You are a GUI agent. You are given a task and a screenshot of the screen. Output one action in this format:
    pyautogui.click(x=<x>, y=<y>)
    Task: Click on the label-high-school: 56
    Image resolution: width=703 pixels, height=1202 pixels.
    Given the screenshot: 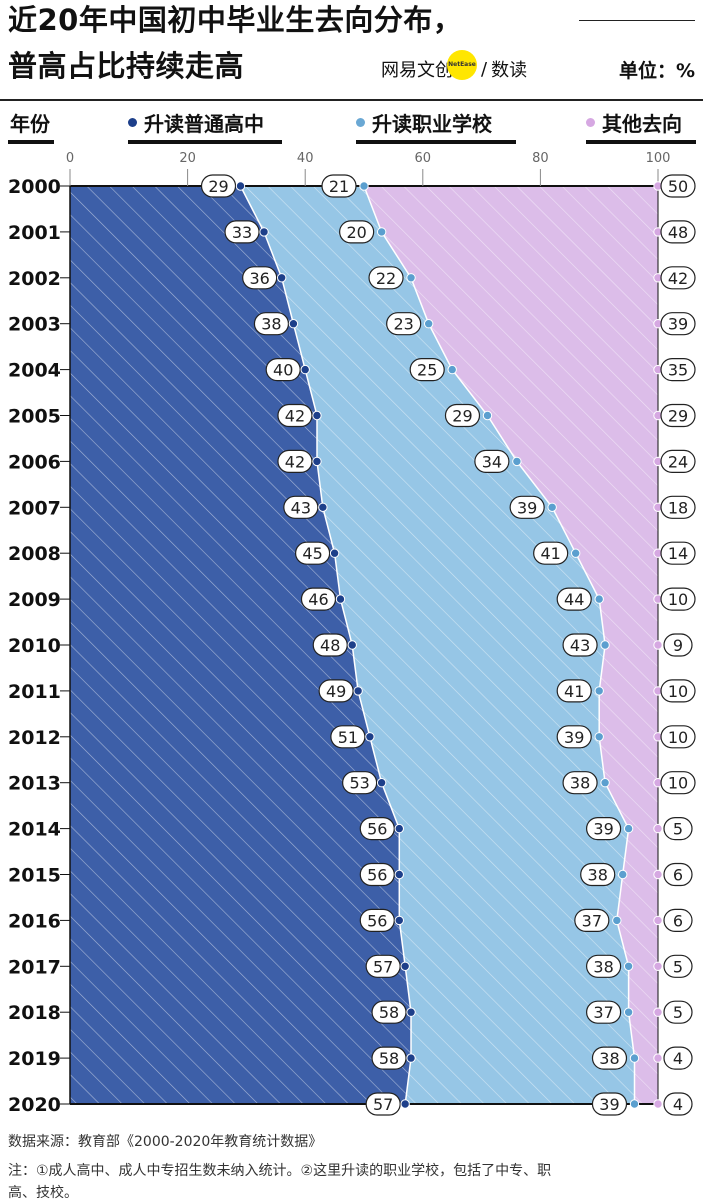 What is the action you would take?
    pyautogui.click(x=377, y=874)
    